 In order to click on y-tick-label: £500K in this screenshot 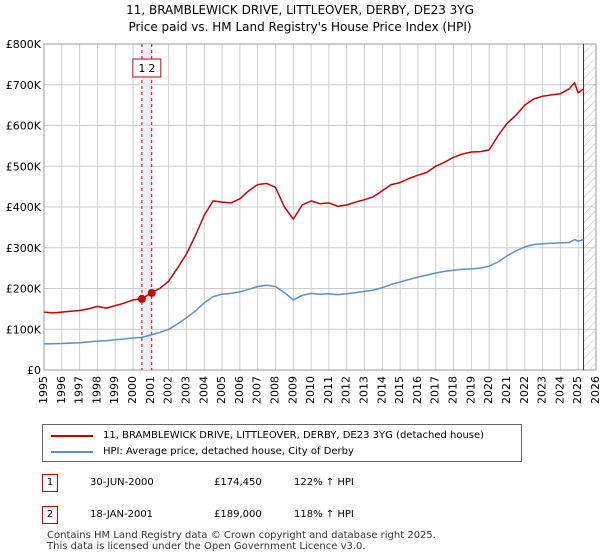, I will do `click(24, 166)`.